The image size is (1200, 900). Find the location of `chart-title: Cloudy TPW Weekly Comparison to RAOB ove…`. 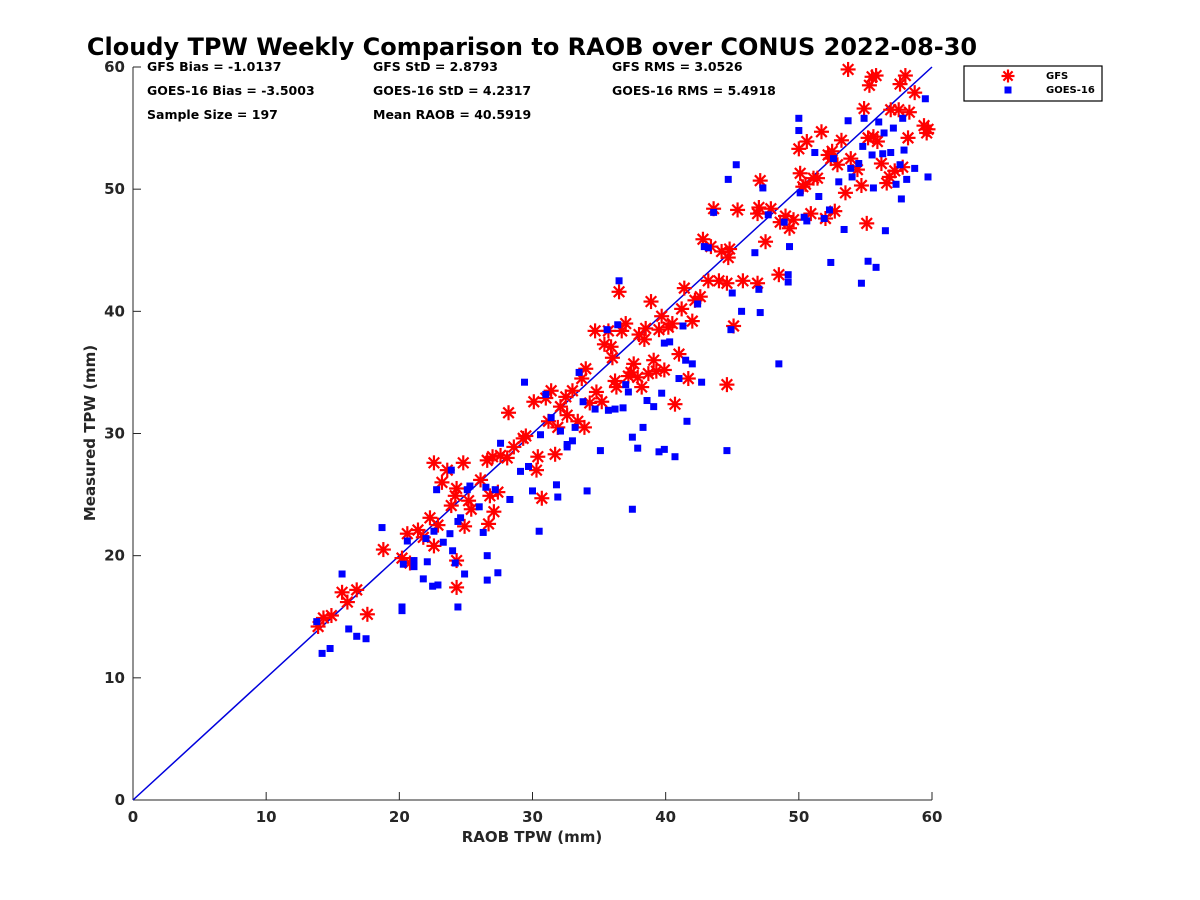

chart-title: Cloudy TPW Weekly Comparison to RAOB ove… is located at coordinates (532, 47).